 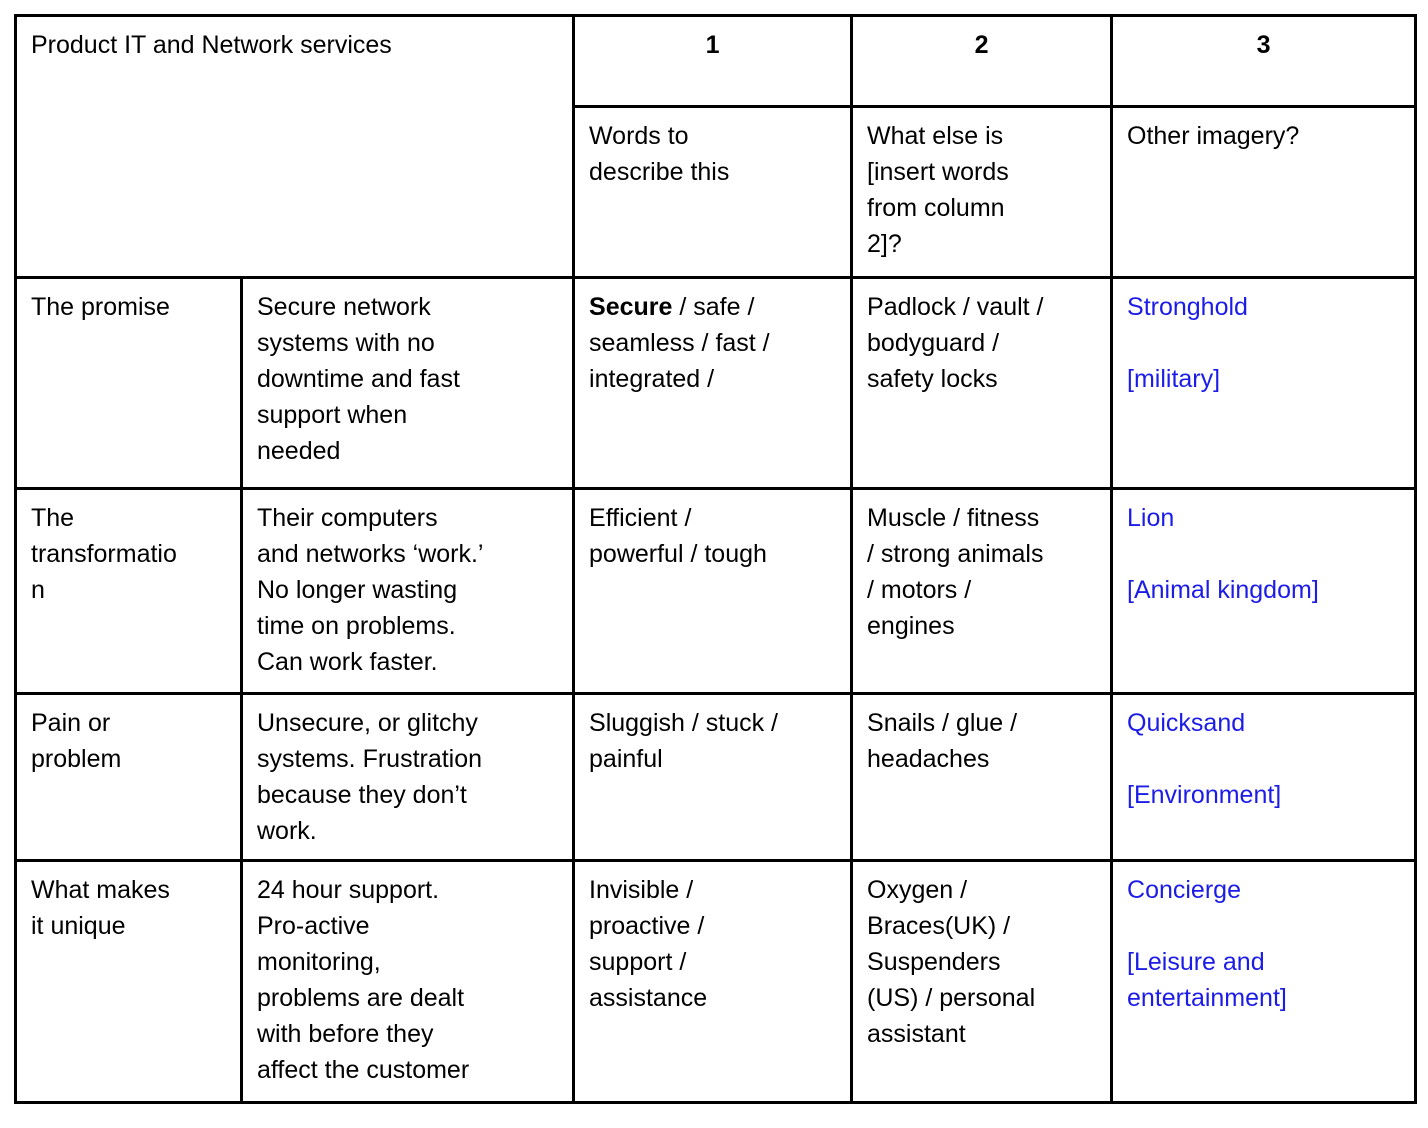 I want to click on imagery-cell: Stronghold [military], so click(x=1264, y=383).